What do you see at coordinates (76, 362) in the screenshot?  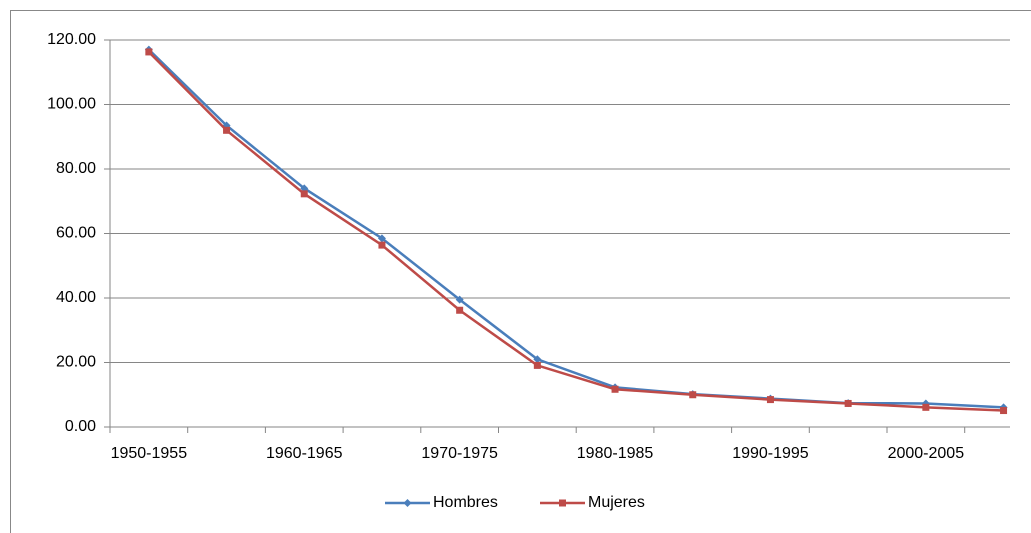 I see `y-tick-label: 20.00` at bounding box center [76, 362].